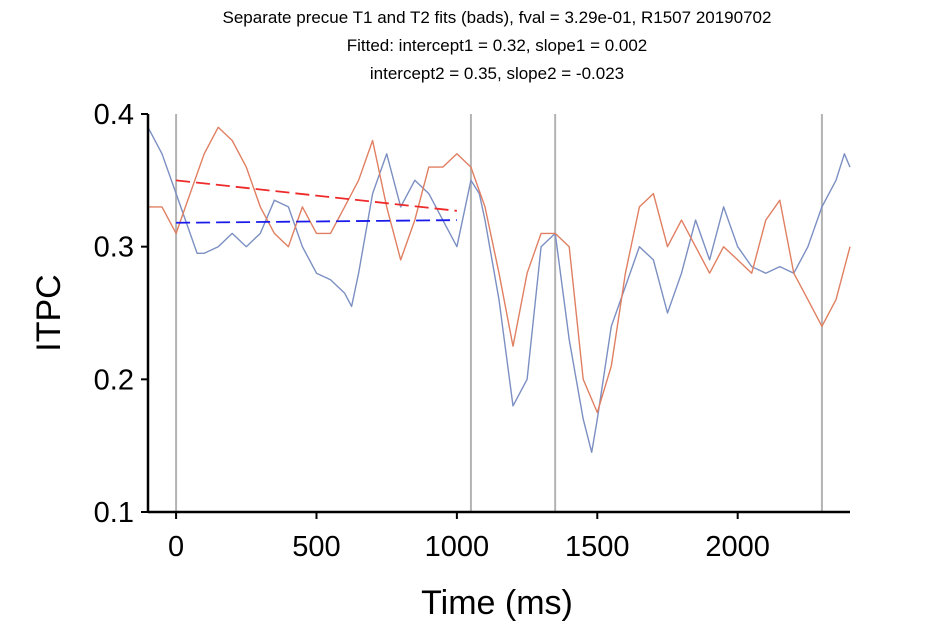  What do you see at coordinates (114, 115) in the screenshot?
I see `y-tick-label-0.4: 0.4` at bounding box center [114, 115].